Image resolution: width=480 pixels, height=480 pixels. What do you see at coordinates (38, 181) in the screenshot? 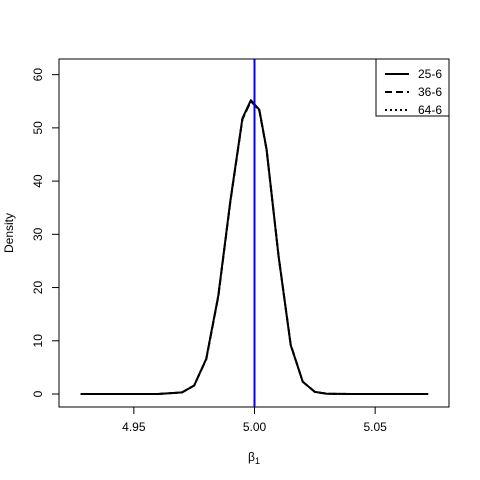
I see `y-tick-label: 40` at bounding box center [38, 181].